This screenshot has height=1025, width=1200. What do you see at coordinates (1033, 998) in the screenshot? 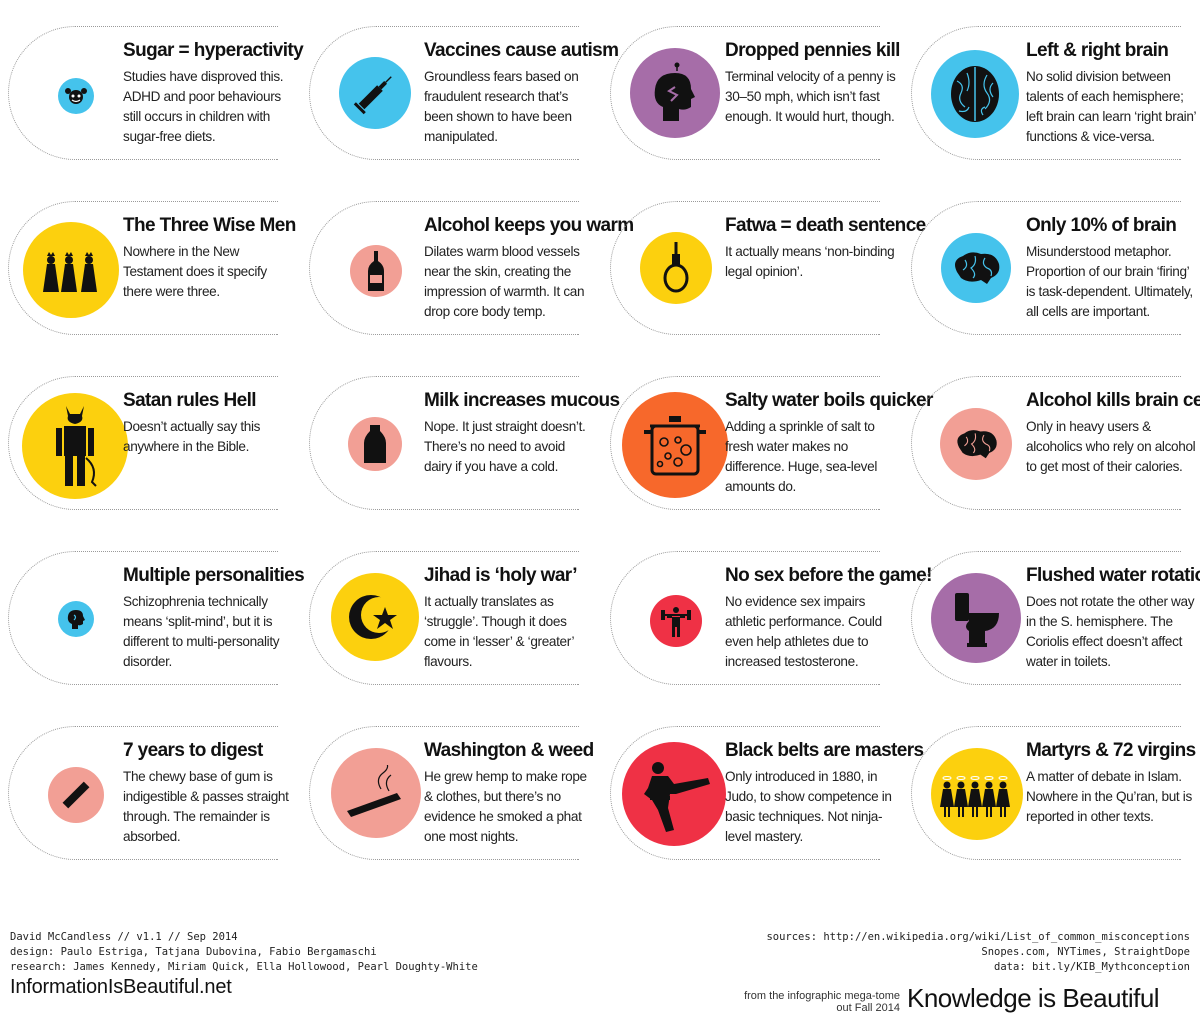
I see `book-title: Knowledge is Beautiful` at bounding box center [1033, 998].